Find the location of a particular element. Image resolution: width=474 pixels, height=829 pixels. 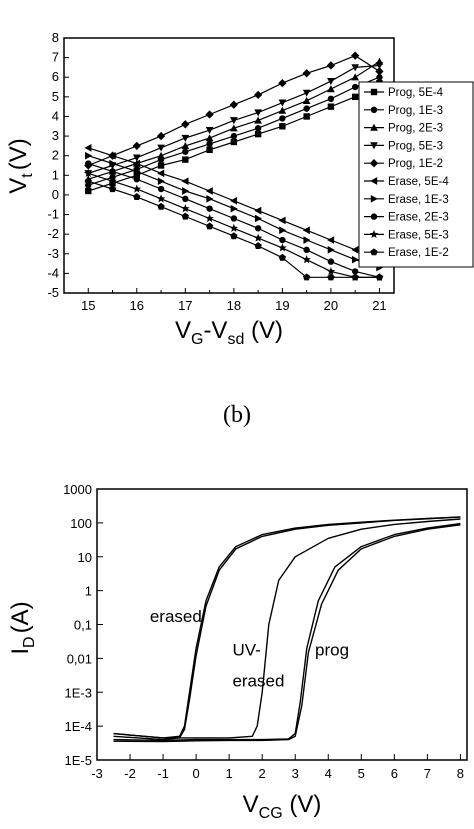

chart-b-x-tick-label: 1 is located at coordinates (229, 773).